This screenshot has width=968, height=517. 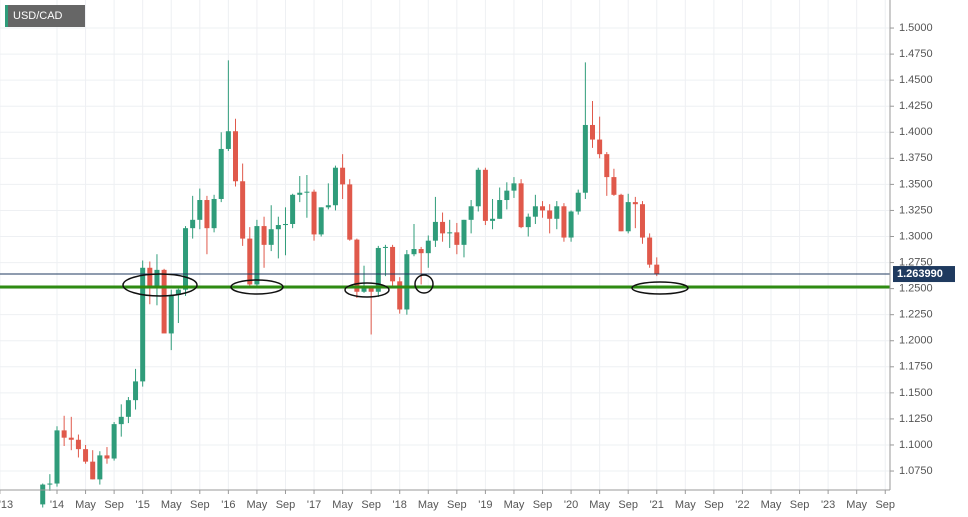 I want to click on ellipse, so click(x=660, y=288).